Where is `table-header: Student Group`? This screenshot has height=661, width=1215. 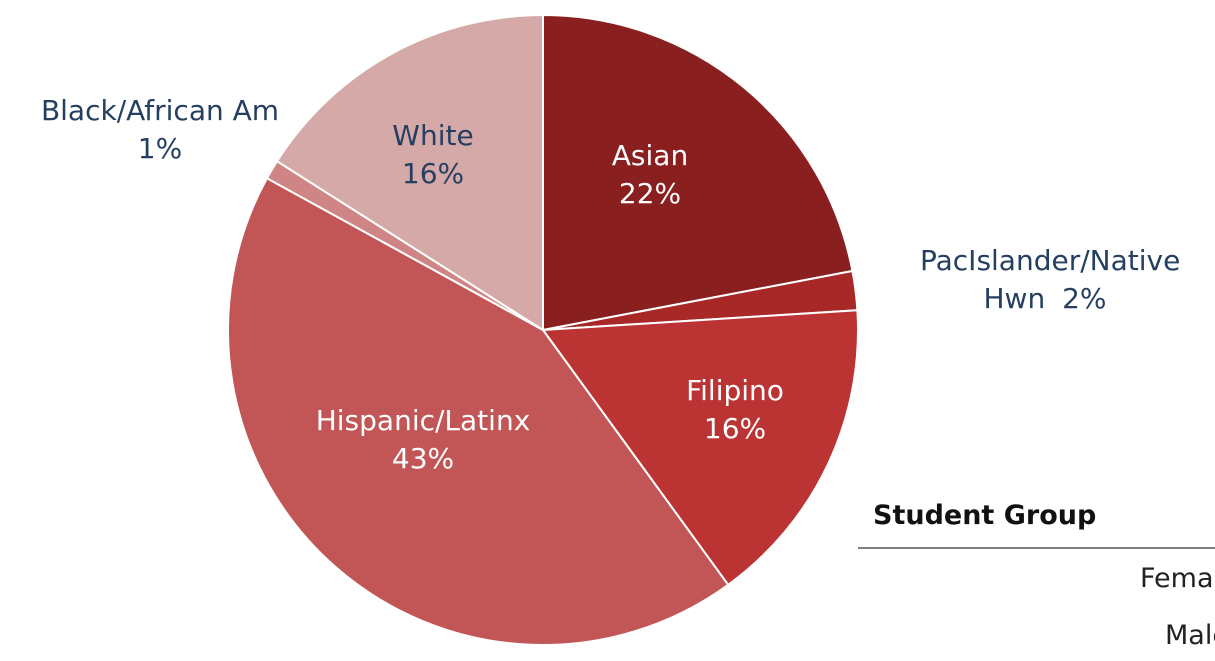 table-header: Student Group is located at coordinates (985, 515).